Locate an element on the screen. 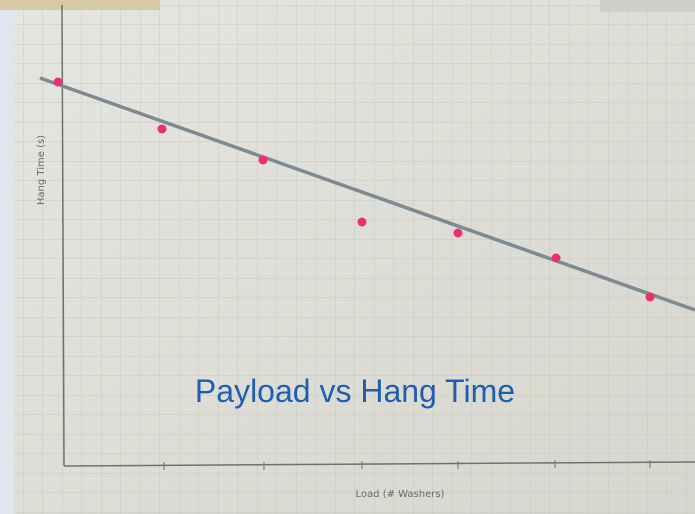 Image resolution: width=695 pixels, height=514 pixels. left-strip is located at coordinates (7, 257).